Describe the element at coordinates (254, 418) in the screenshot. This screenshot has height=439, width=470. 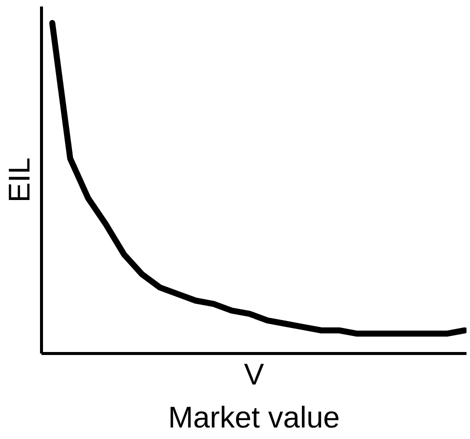
I see `text: Market value` at that location.